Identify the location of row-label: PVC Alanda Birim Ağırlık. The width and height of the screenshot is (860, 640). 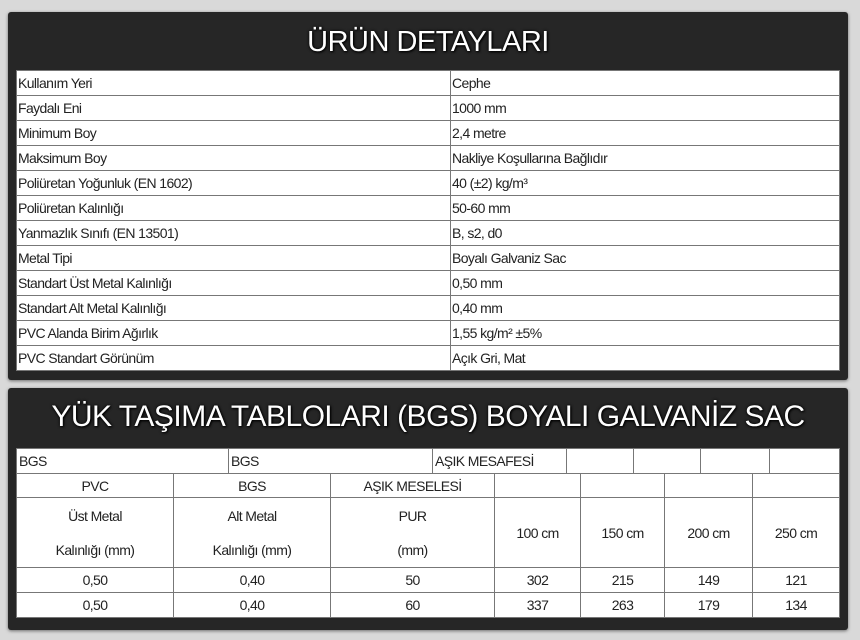
(233, 333).